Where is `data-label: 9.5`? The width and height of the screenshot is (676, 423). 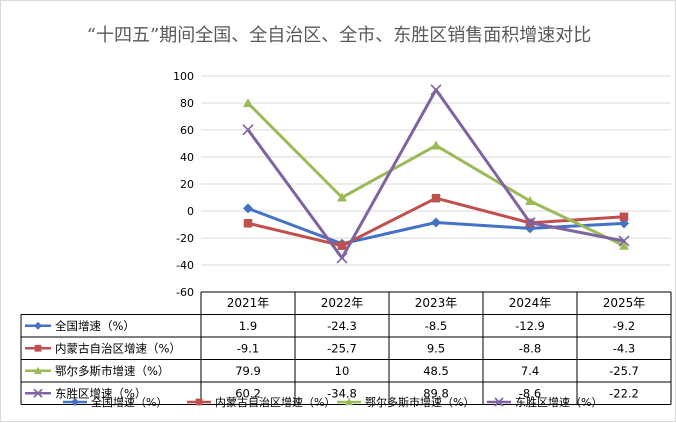 data-label: 9.5 is located at coordinates (436, 348).